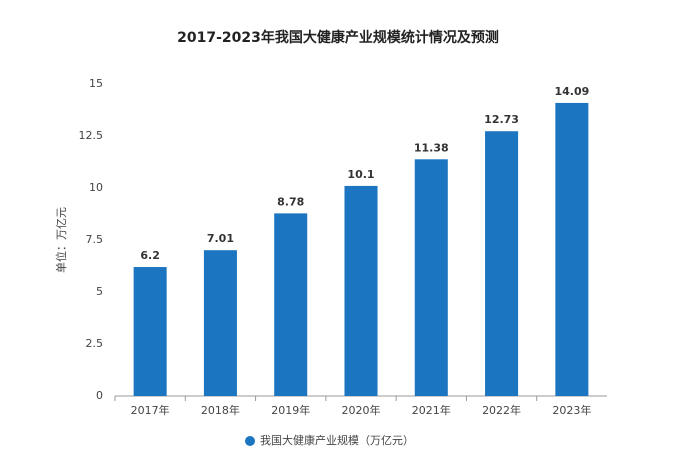  I want to click on data-label: 8.78, so click(290, 201).